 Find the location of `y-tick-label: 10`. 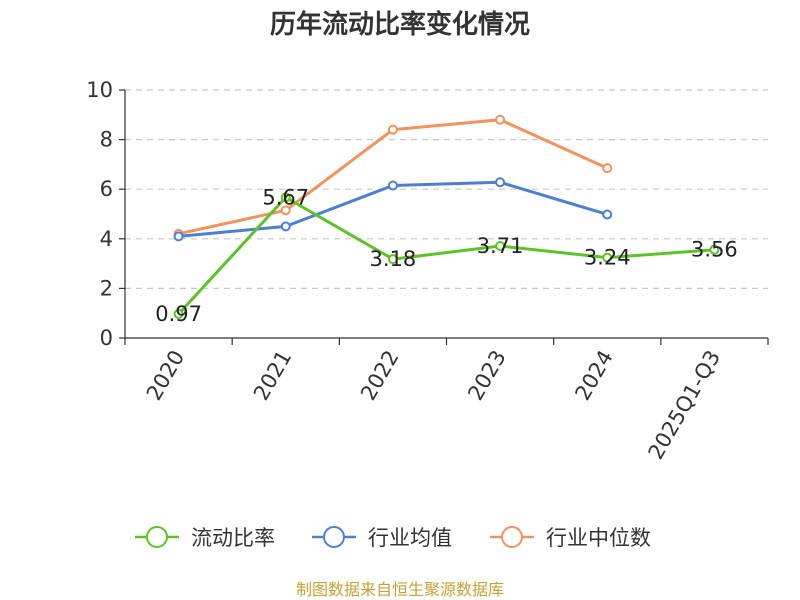

y-tick-label: 10 is located at coordinates (99, 90).